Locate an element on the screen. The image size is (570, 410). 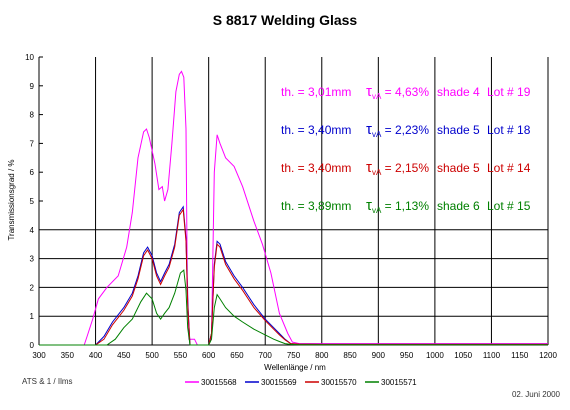
y-tick-label: 3 is located at coordinates (32, 259).